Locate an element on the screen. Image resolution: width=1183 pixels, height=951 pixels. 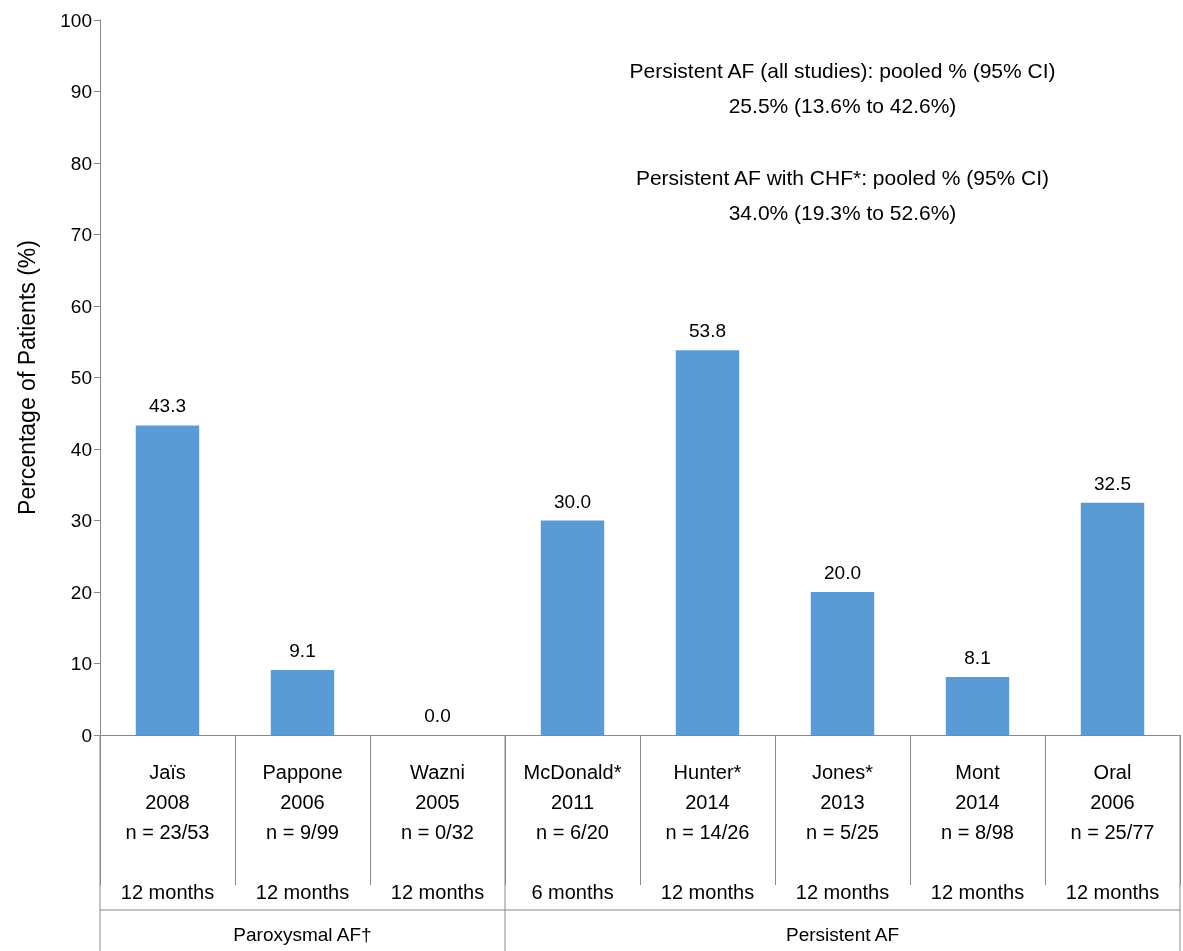
category-label: Hunter* 2014 n = 14/26 12 months is located at coordinates (707, 832).